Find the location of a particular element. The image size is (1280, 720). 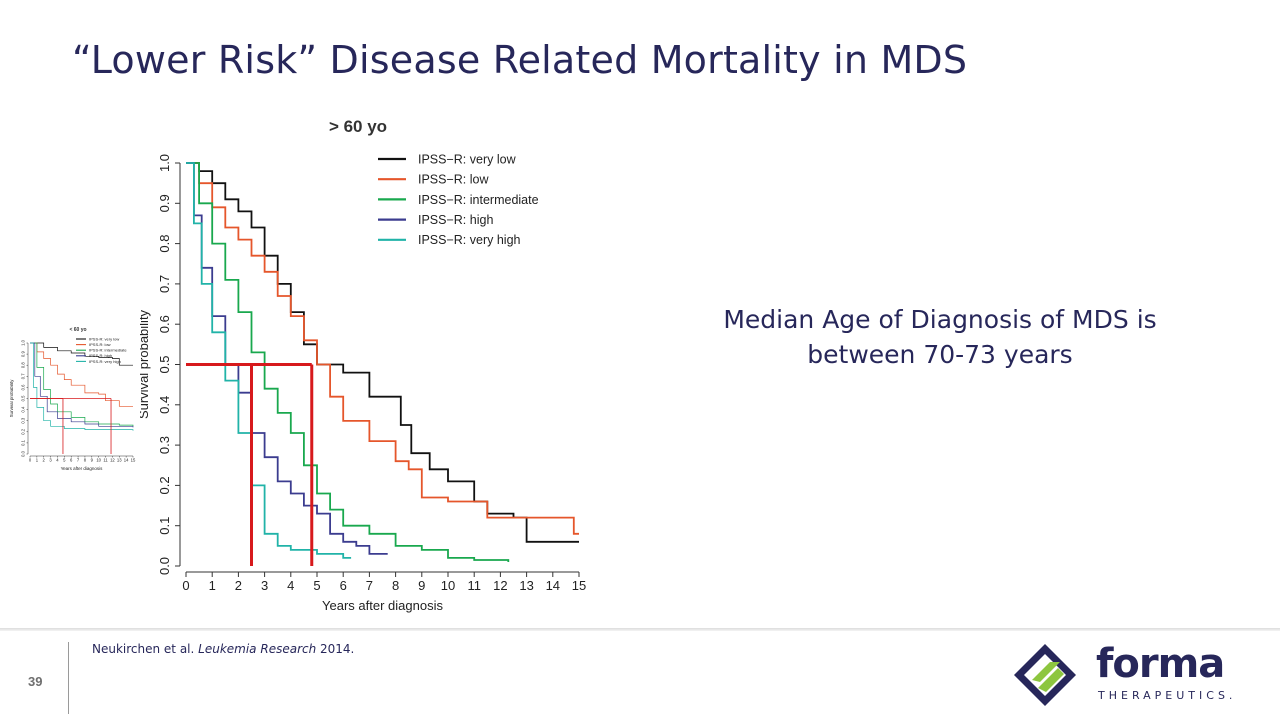

legend-label: IPSS−R: very high is located at coordinates (469, 240).